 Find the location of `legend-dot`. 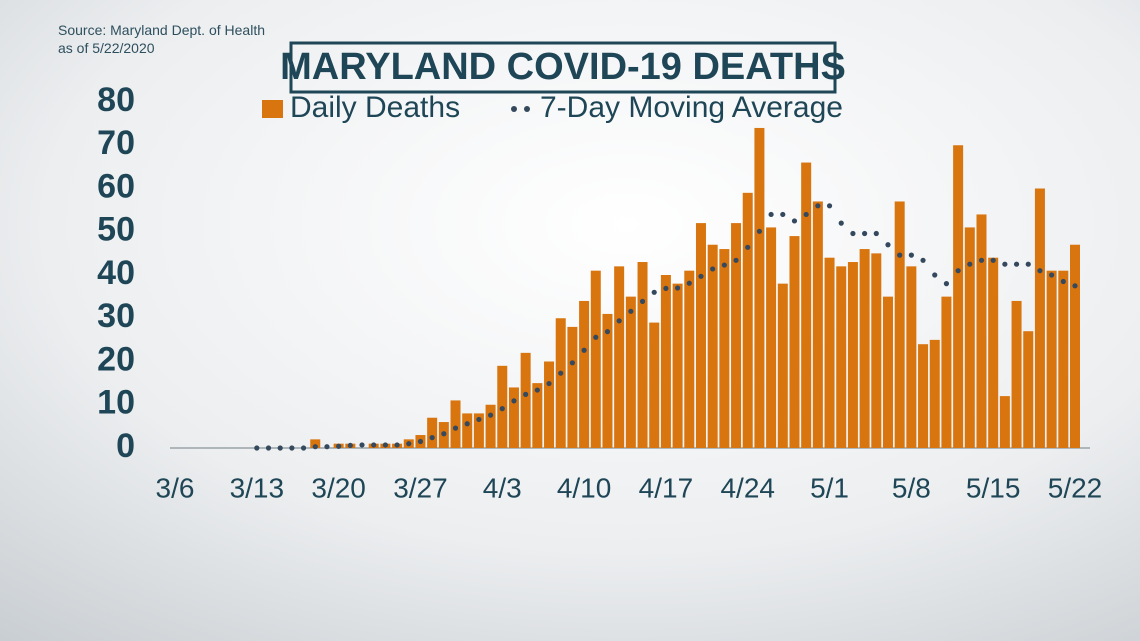

legend-dot is located at coordinates (527, 109).